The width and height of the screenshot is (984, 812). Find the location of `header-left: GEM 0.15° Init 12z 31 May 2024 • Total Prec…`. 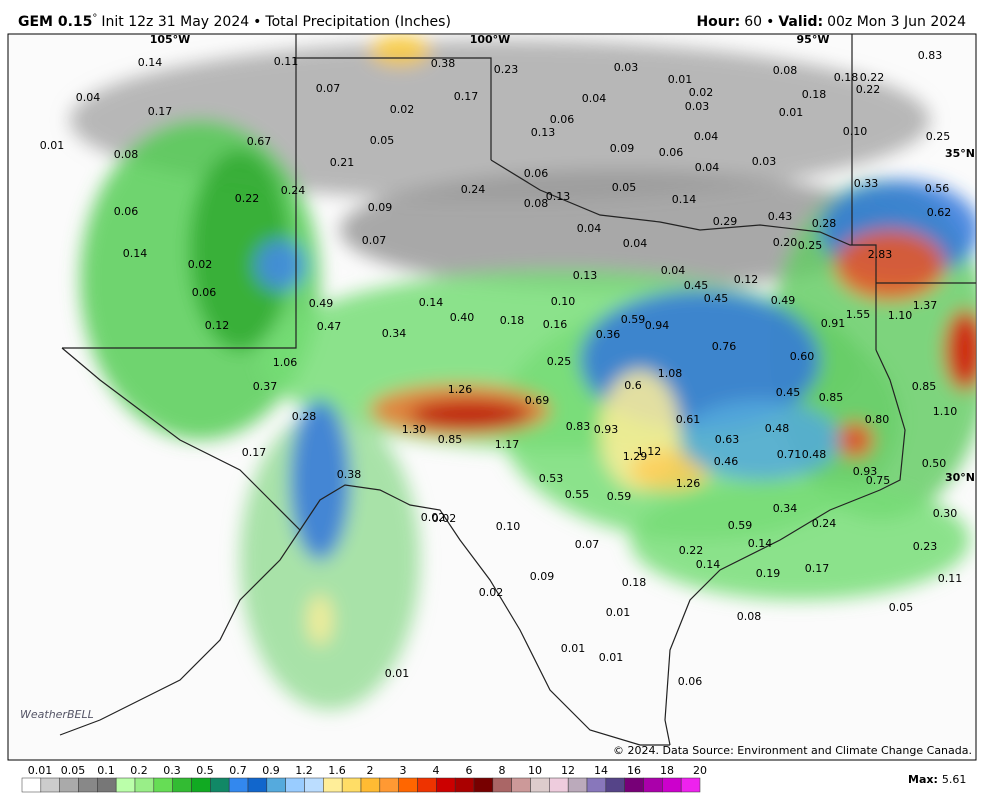

header-left: GEM 0.15° Init 12z 31 May 2024 • Total Prec… is located at coordinates (234, 21).